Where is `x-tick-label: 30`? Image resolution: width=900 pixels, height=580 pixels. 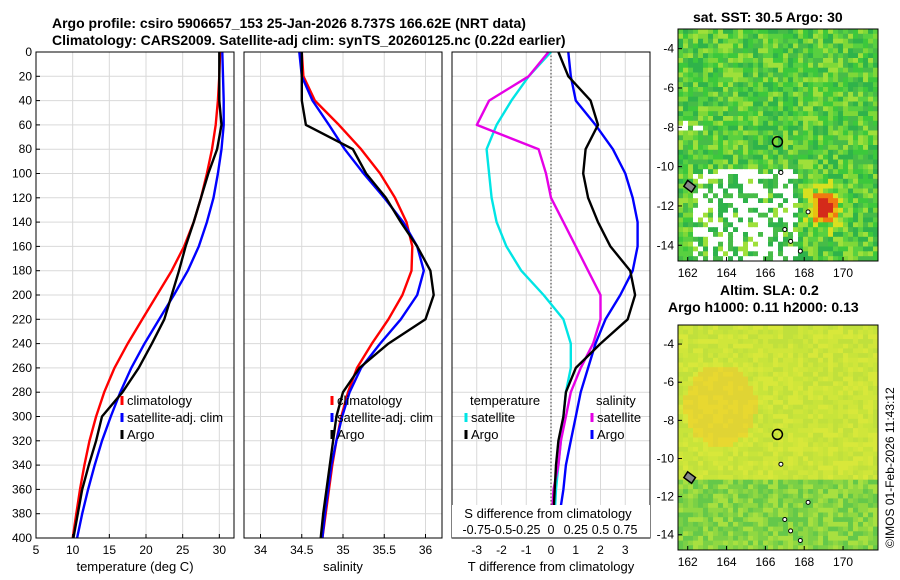 x-tick-label: 30 is located at coordinates (220, 550).